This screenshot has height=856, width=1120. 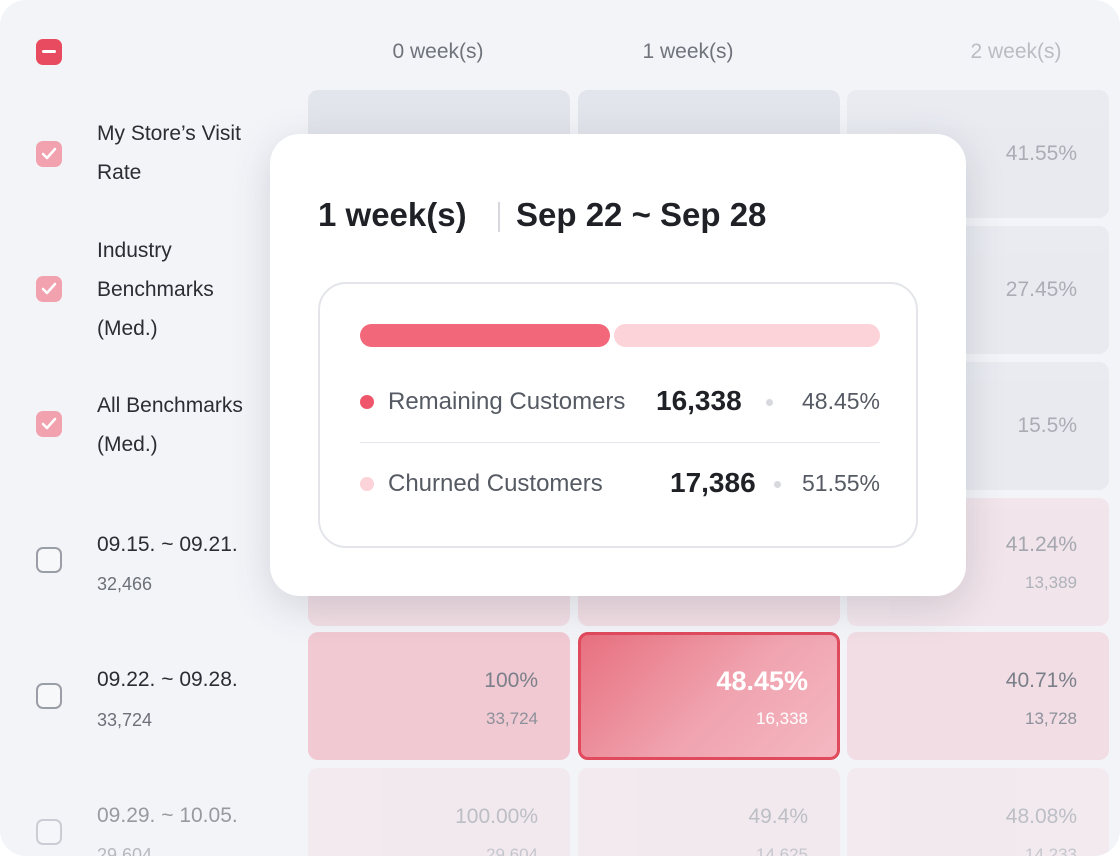 I want to click on cell-percent: 49.4%, so click(x=778, y=816).